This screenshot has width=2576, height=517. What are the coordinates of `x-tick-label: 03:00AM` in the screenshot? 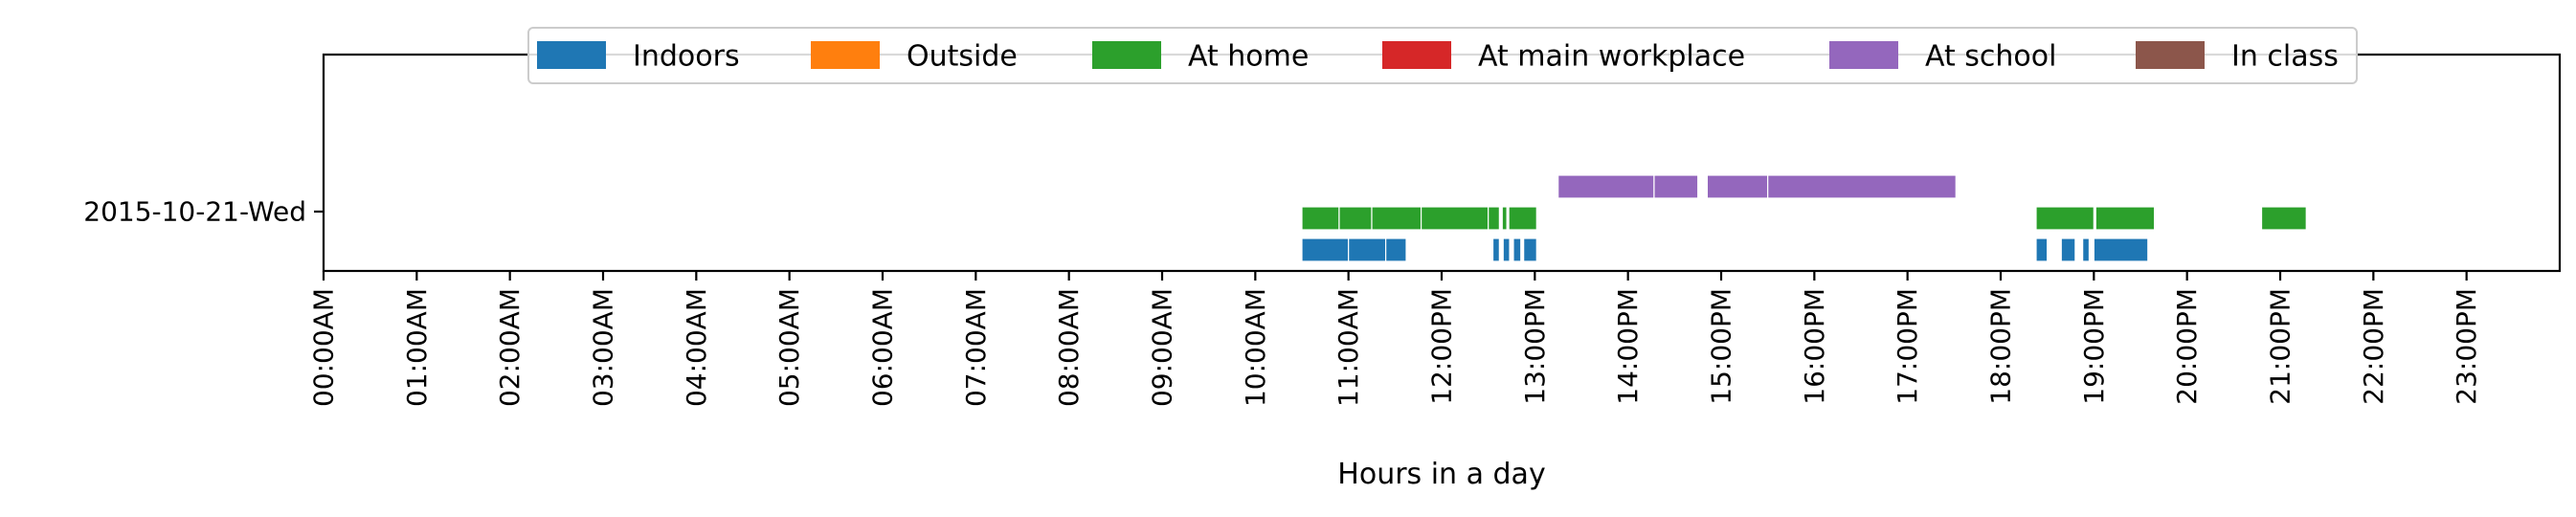 It's located at (604, 347).